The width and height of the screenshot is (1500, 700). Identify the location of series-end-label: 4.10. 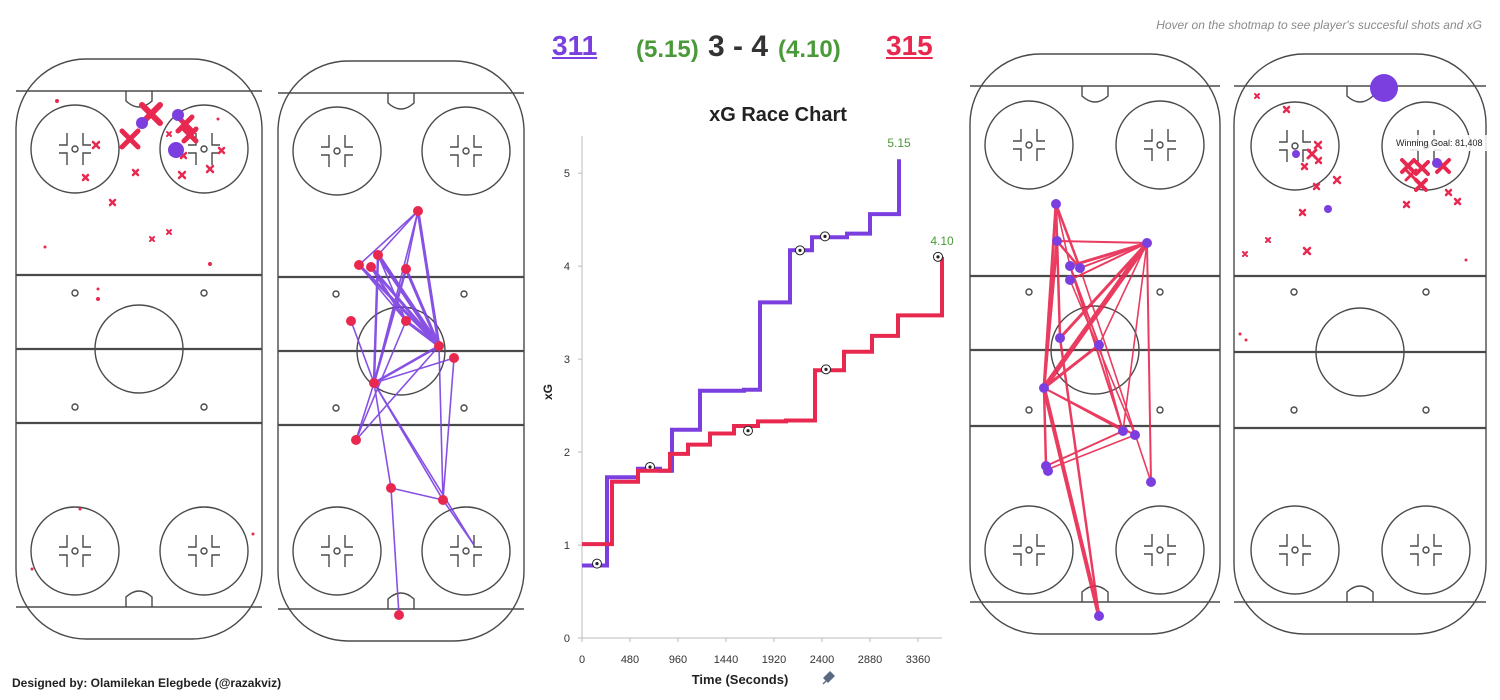
(942, 241).